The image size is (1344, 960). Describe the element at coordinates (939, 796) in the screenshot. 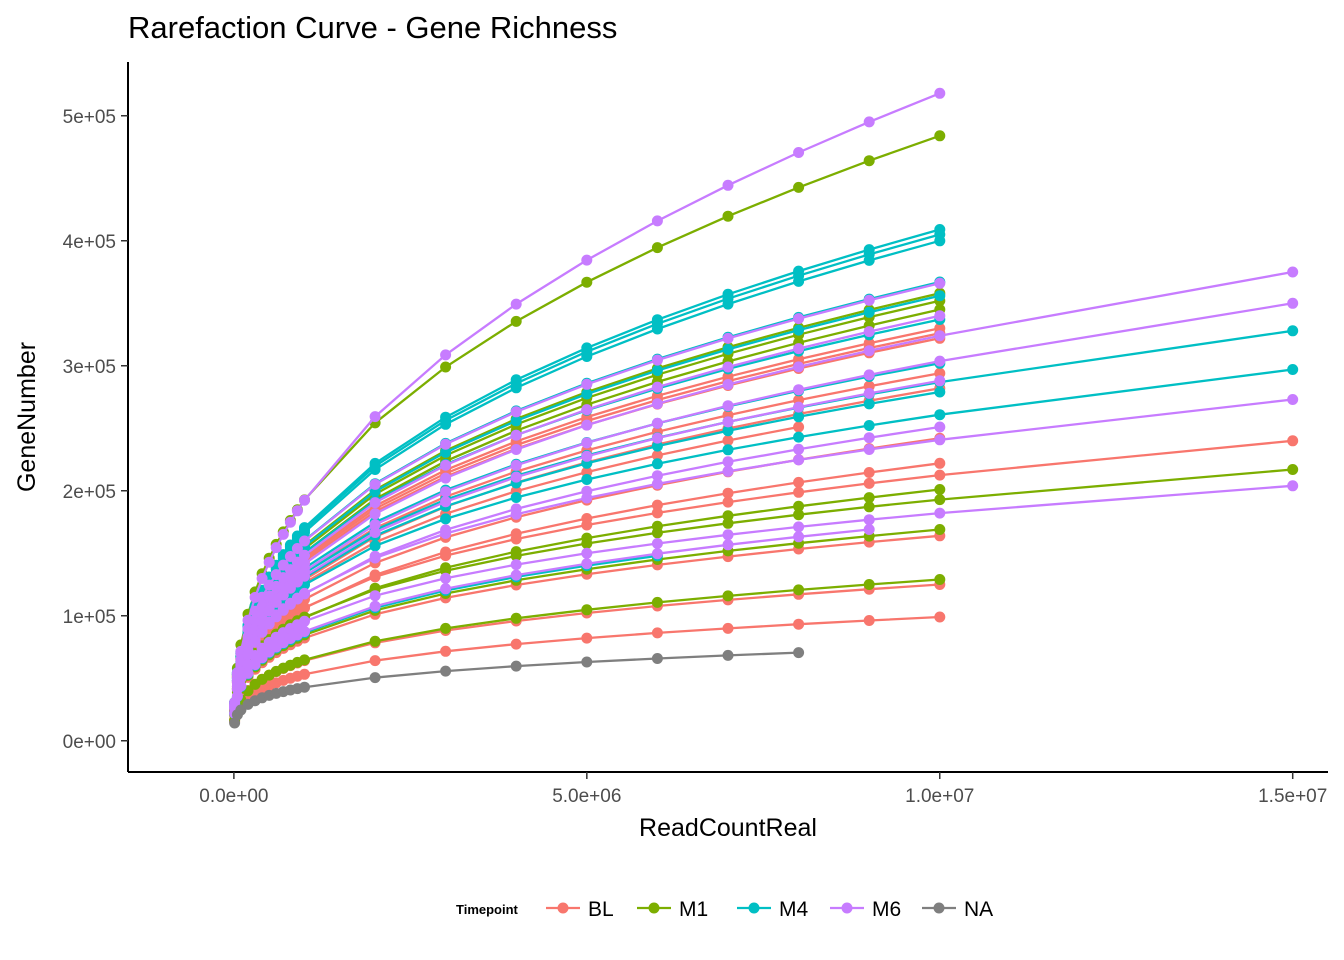

I see `x-tick-label: 1.0e+07` at that location.